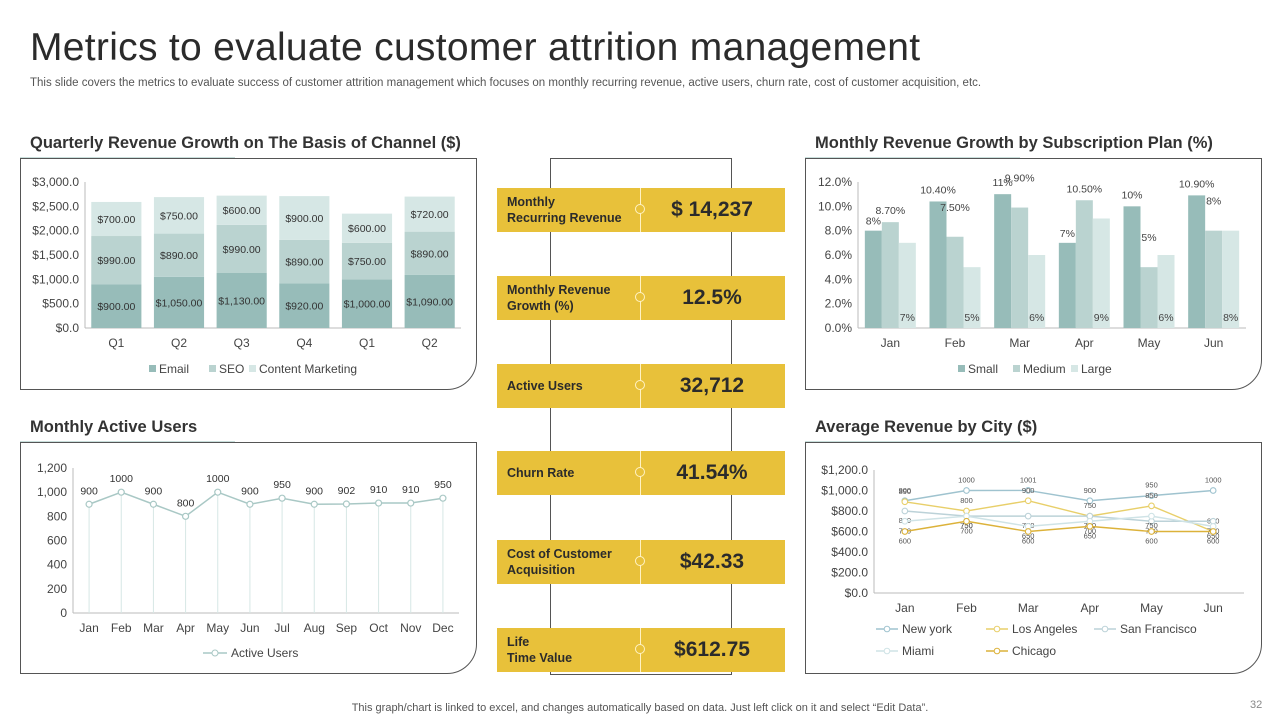  I want to click on x-tick-label: Sep, so click(347, 628).